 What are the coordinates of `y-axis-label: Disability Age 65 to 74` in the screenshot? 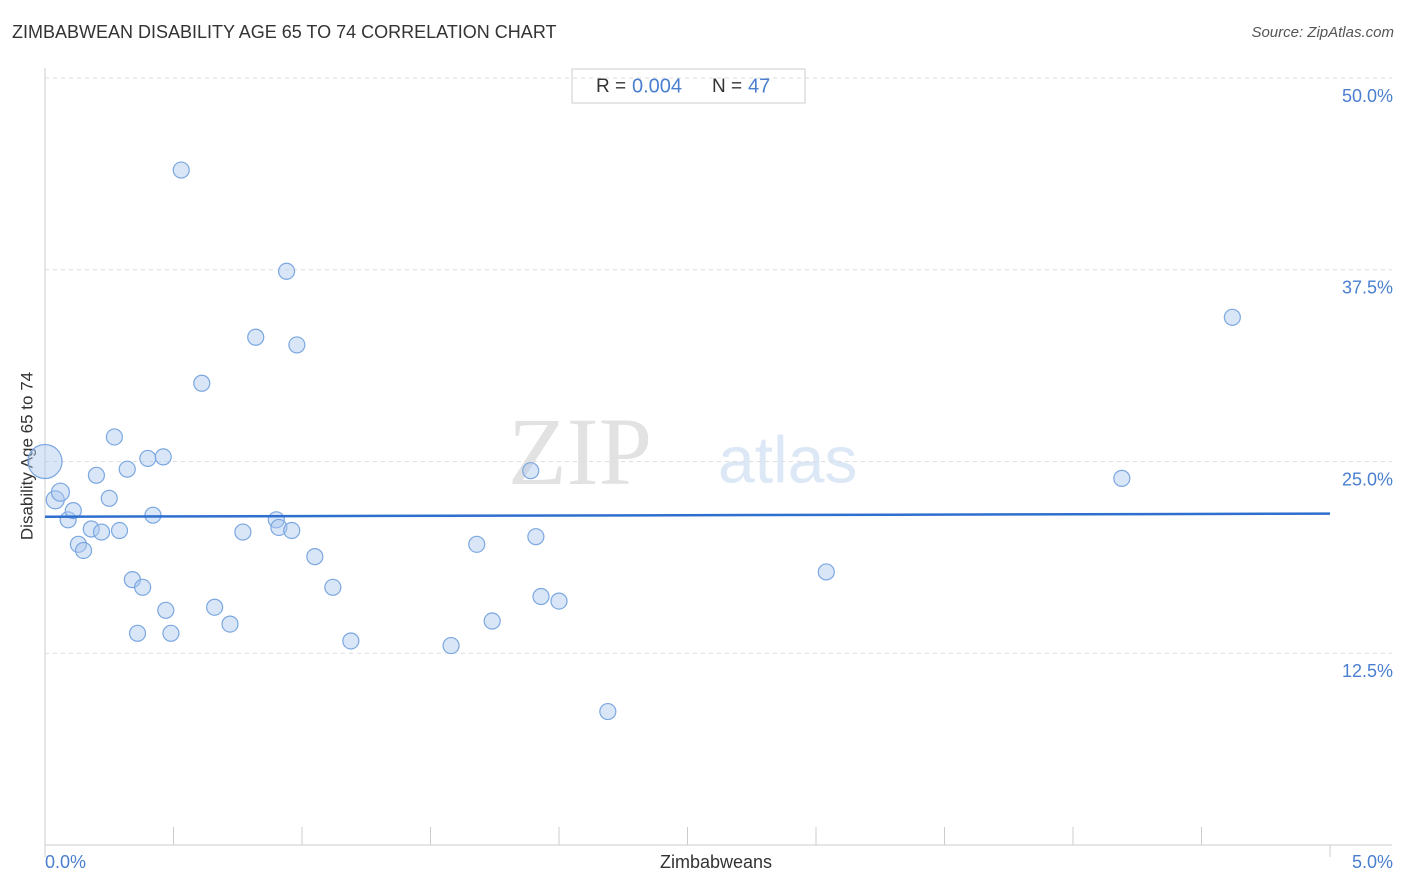 It's located at (26, 456).